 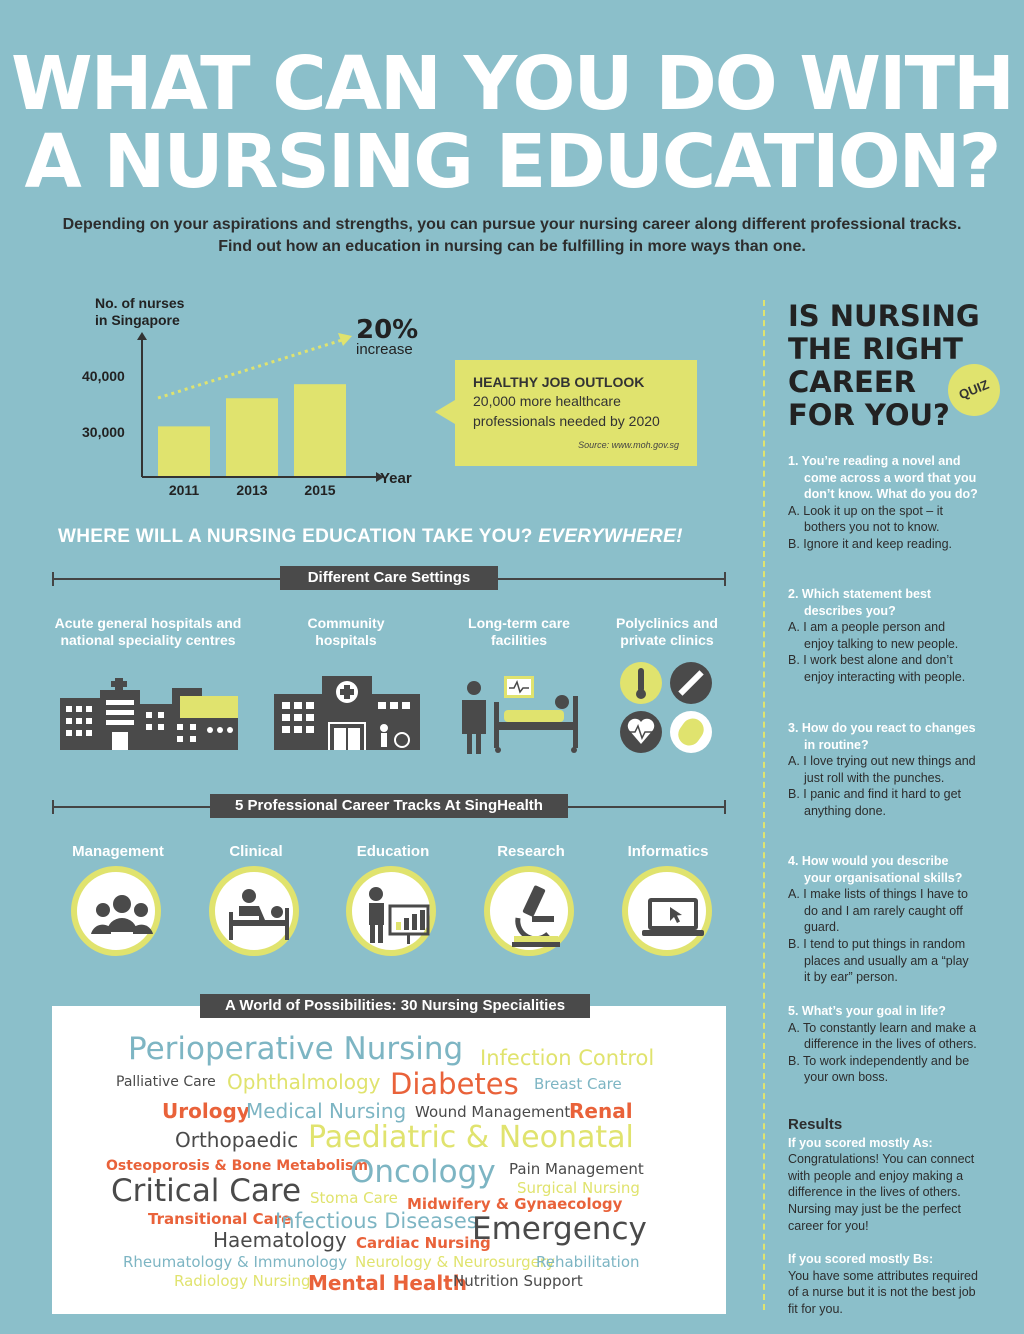 I want to click on speciality-word: Rehabilitation, so click(x=588, y=1262).